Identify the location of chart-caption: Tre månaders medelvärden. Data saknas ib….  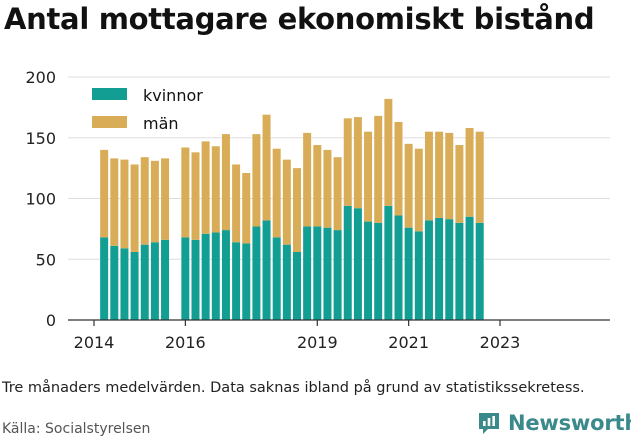
(293, 388).